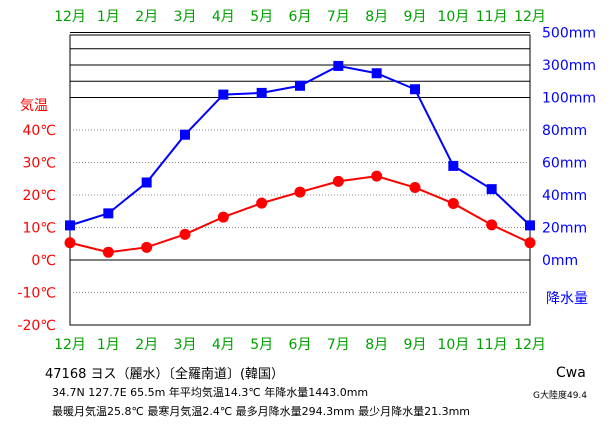 The height and width of the screenshot is (425, 611). What do you see at coordinates (223, 17) in the screenshot?
I see `month-label-top: 4月` at bounding box center [223, 17].